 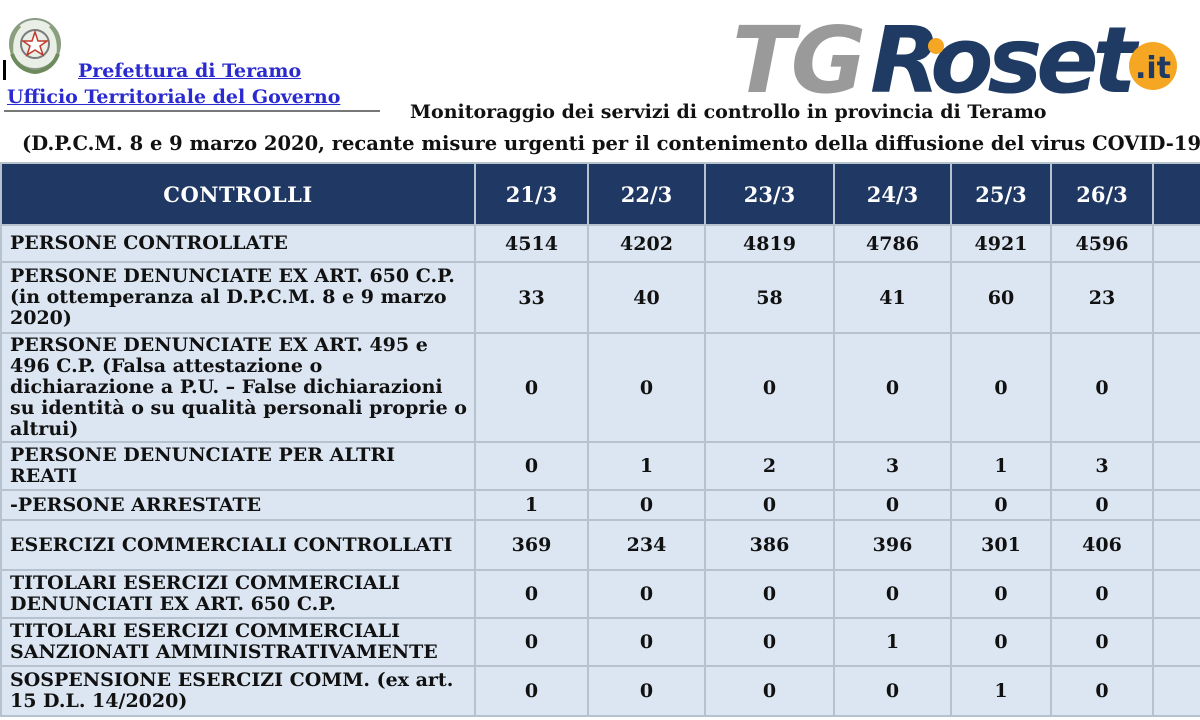 What do you see at coordinates (531, 297) in the screenshot?
I see `cell-value: 33` at bounding box center [531, 297].